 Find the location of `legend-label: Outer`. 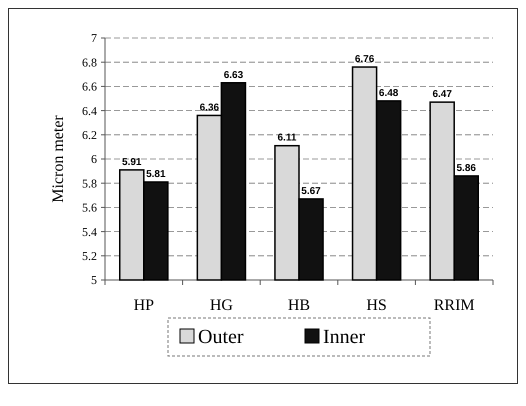

legend-label: Outer is located at coordinates (221, 337).